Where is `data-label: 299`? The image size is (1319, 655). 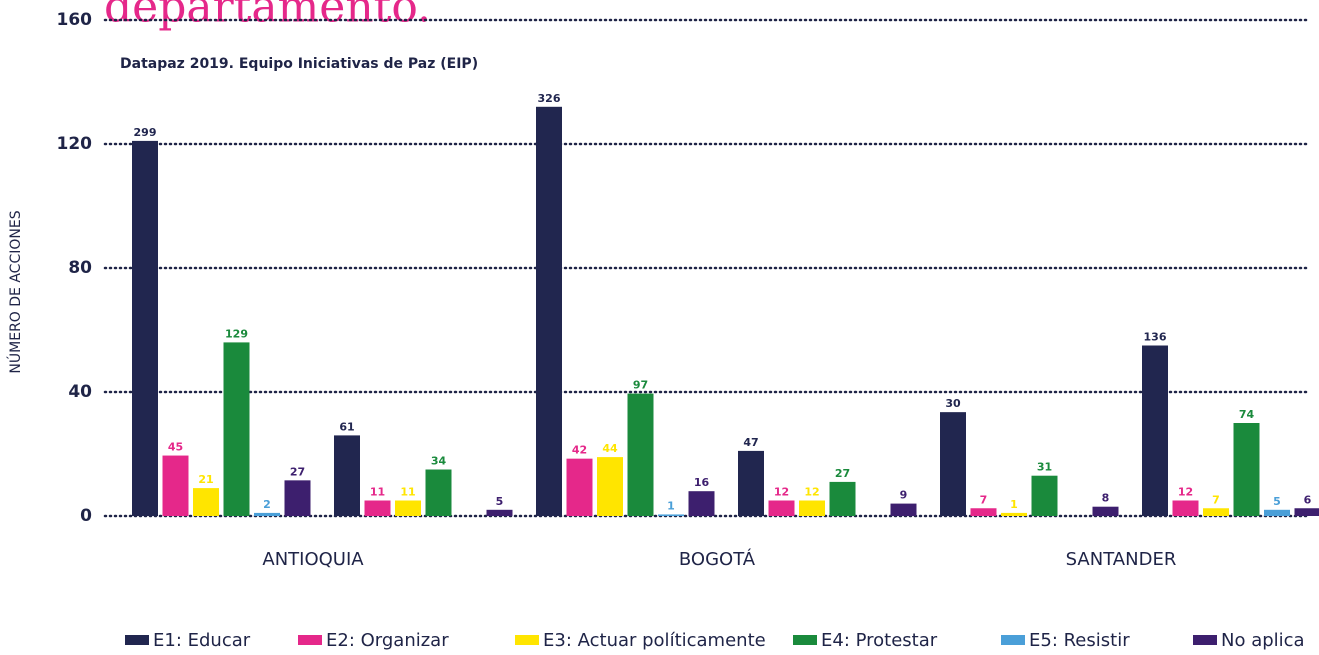
data-label: 299 is located at coordinates (145, 132).